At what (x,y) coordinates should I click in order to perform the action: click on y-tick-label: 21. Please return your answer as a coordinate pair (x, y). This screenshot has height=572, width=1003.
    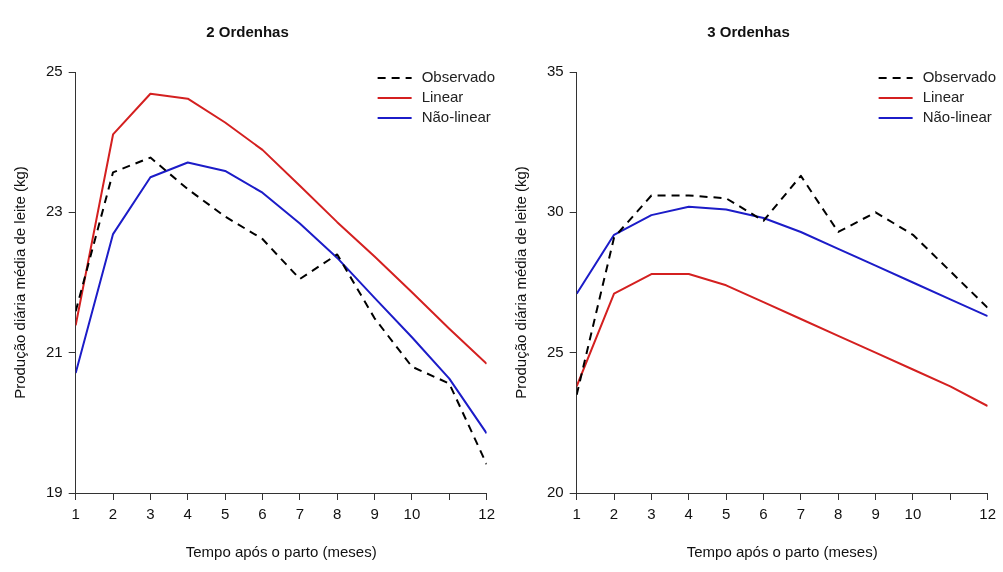
    Looking at the image, I should click on (54, 351).